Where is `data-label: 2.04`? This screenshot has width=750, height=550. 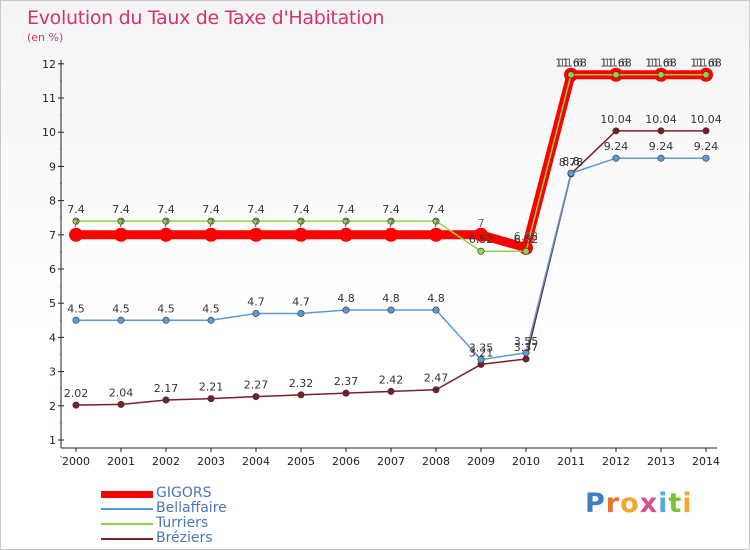 data-label: 2.04 is located at coordinates (121, 392).